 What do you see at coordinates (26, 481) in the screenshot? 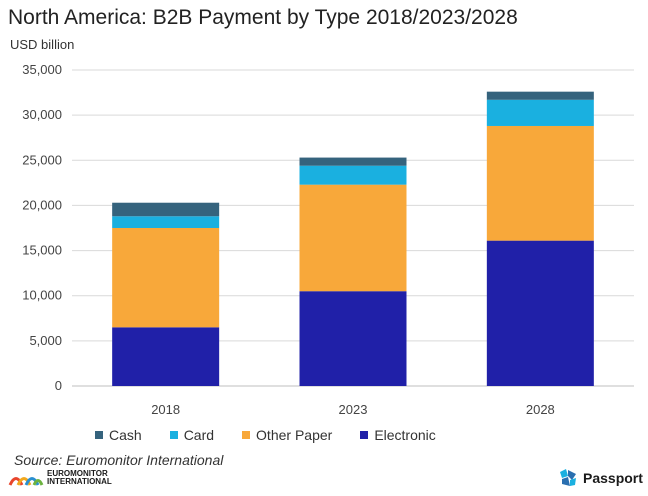
I see `euromonitor-logo-icon` at bounding box center [26, 481].